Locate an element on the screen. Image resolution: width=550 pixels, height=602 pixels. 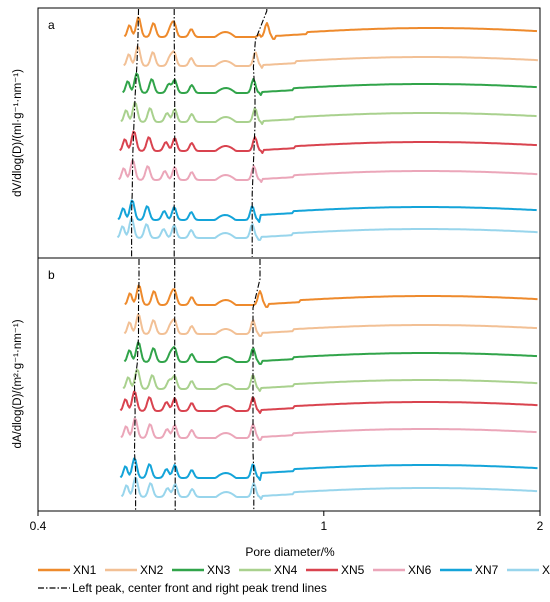
panel-b-label: b is located at coordinates (51, 275).